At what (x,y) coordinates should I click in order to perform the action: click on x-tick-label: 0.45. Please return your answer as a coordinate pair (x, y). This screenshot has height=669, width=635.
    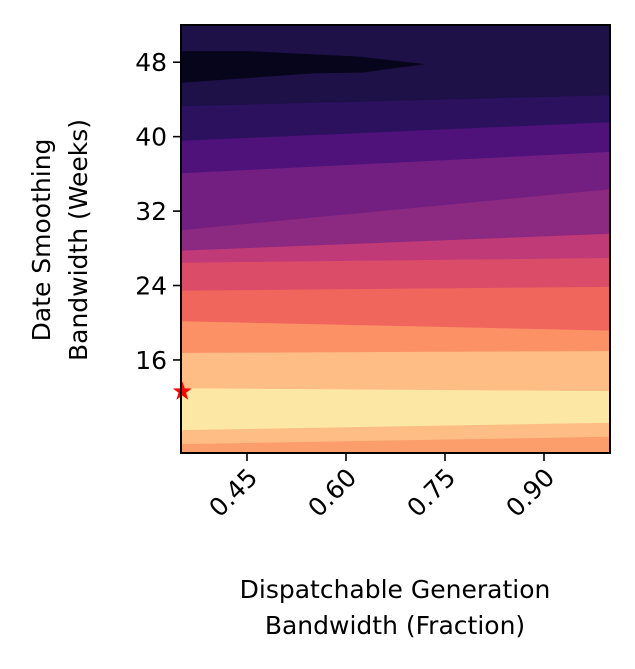
    Looking at the image, I should click on (233, 493).